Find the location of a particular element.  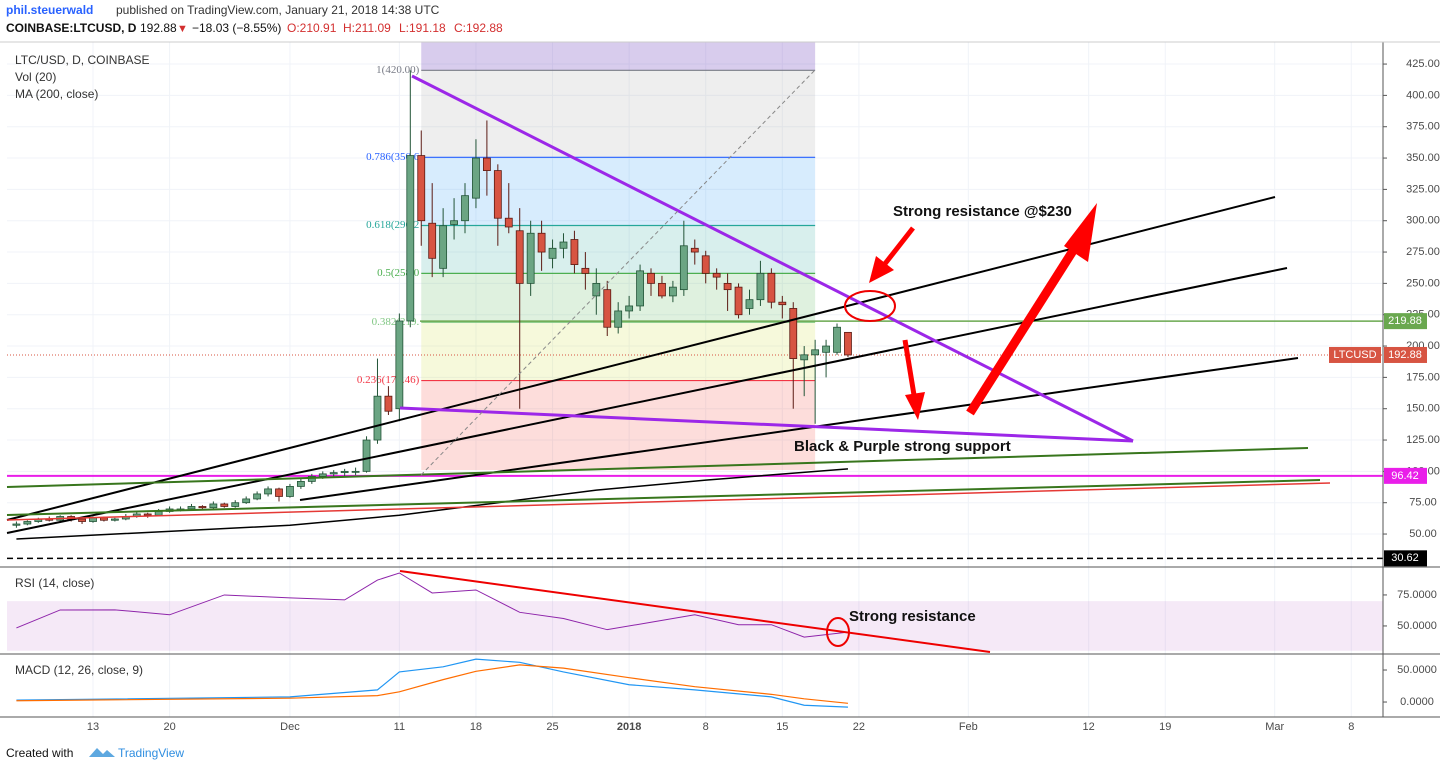

y-tick-label: 75.0000 is located at coordinates (1417, 595).